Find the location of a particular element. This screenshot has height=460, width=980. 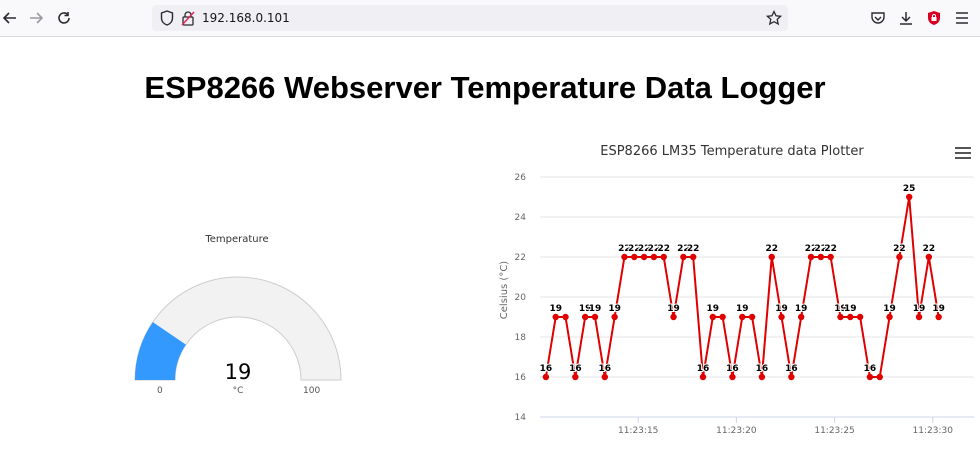

reload-icon is located at coordinates (64, 18).